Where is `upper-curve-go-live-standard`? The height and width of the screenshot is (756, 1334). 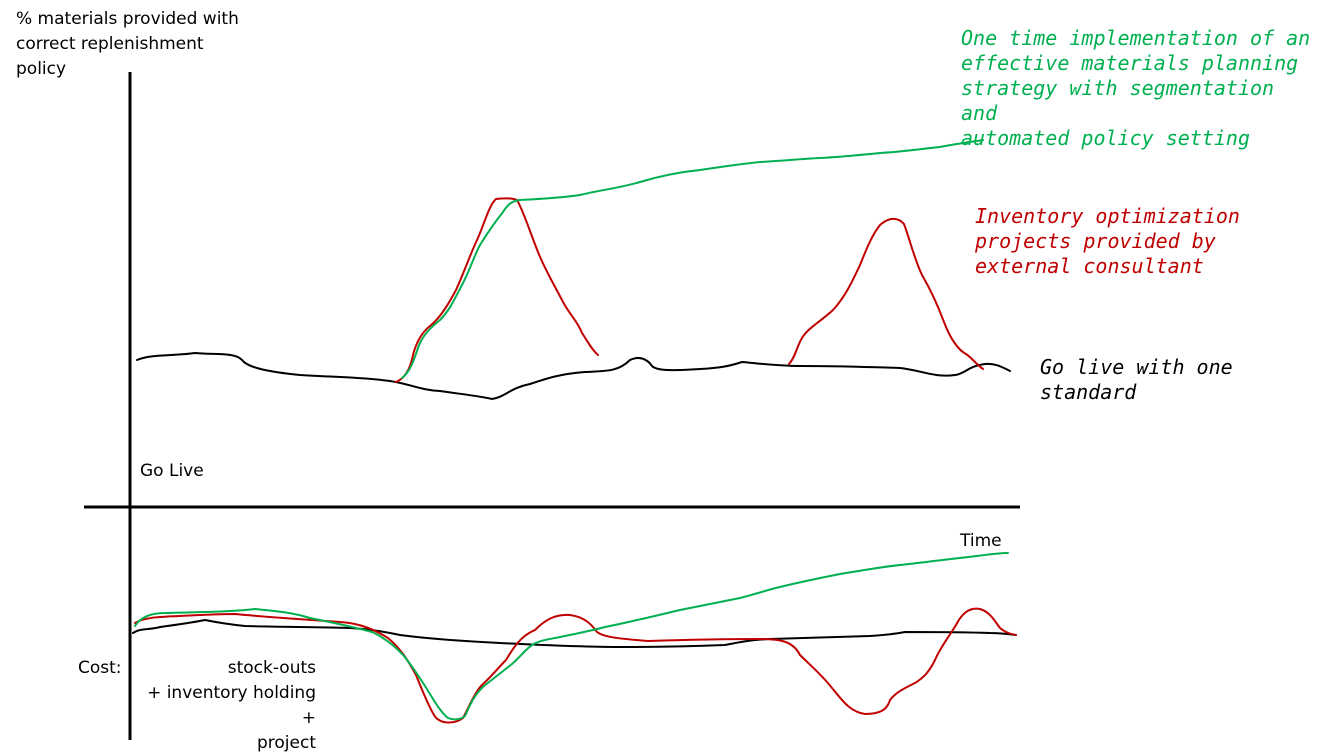
upper-curve-go-live-standard is located at coordinates (573, 376).